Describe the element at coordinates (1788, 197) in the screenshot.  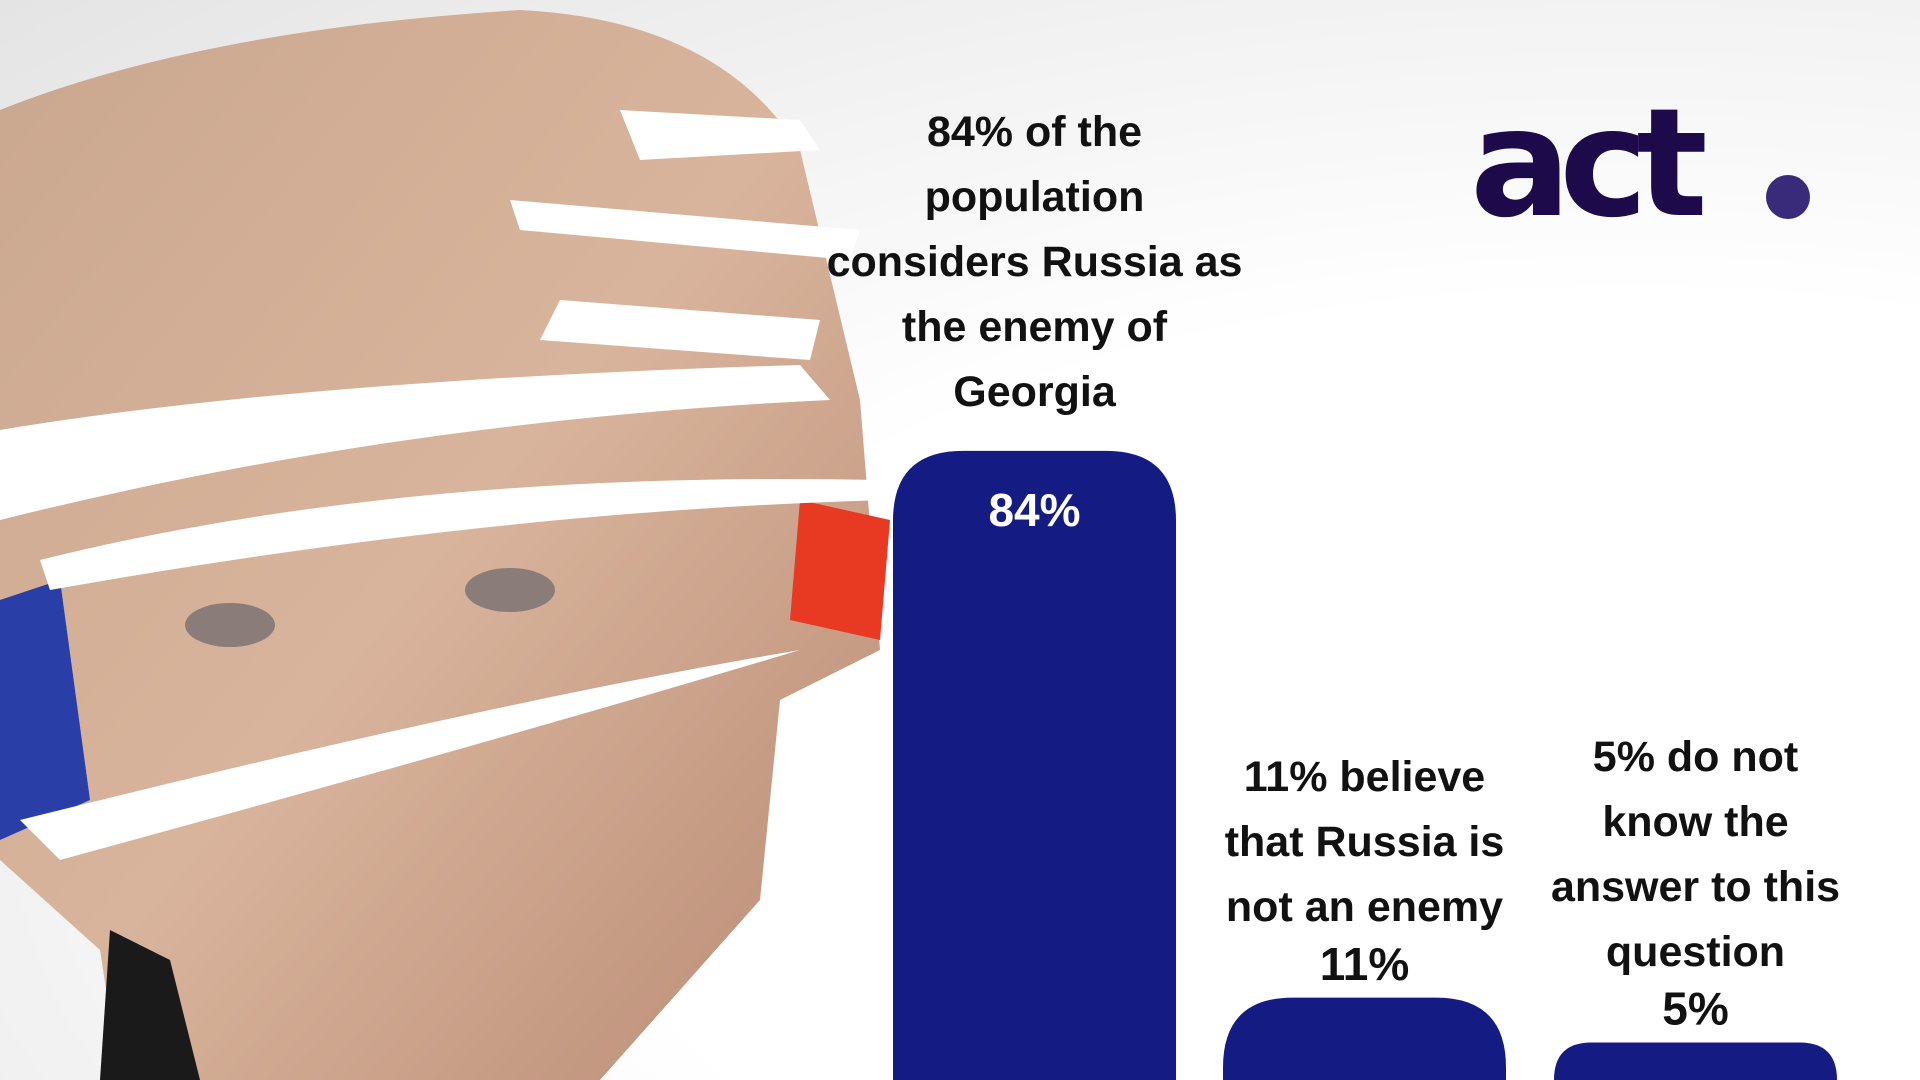
I see `logo-dot` at that location.